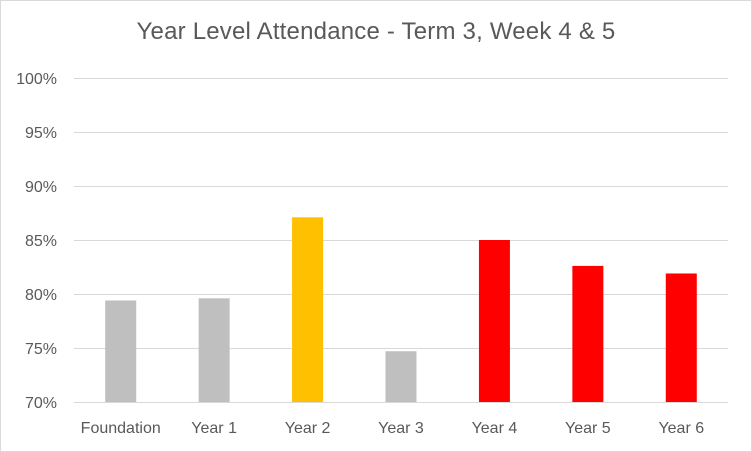  What do you see at coordinates (214, 428) in the screenshot?
I see `x-tick-label: Year 1` at bounding box center [214, 428].